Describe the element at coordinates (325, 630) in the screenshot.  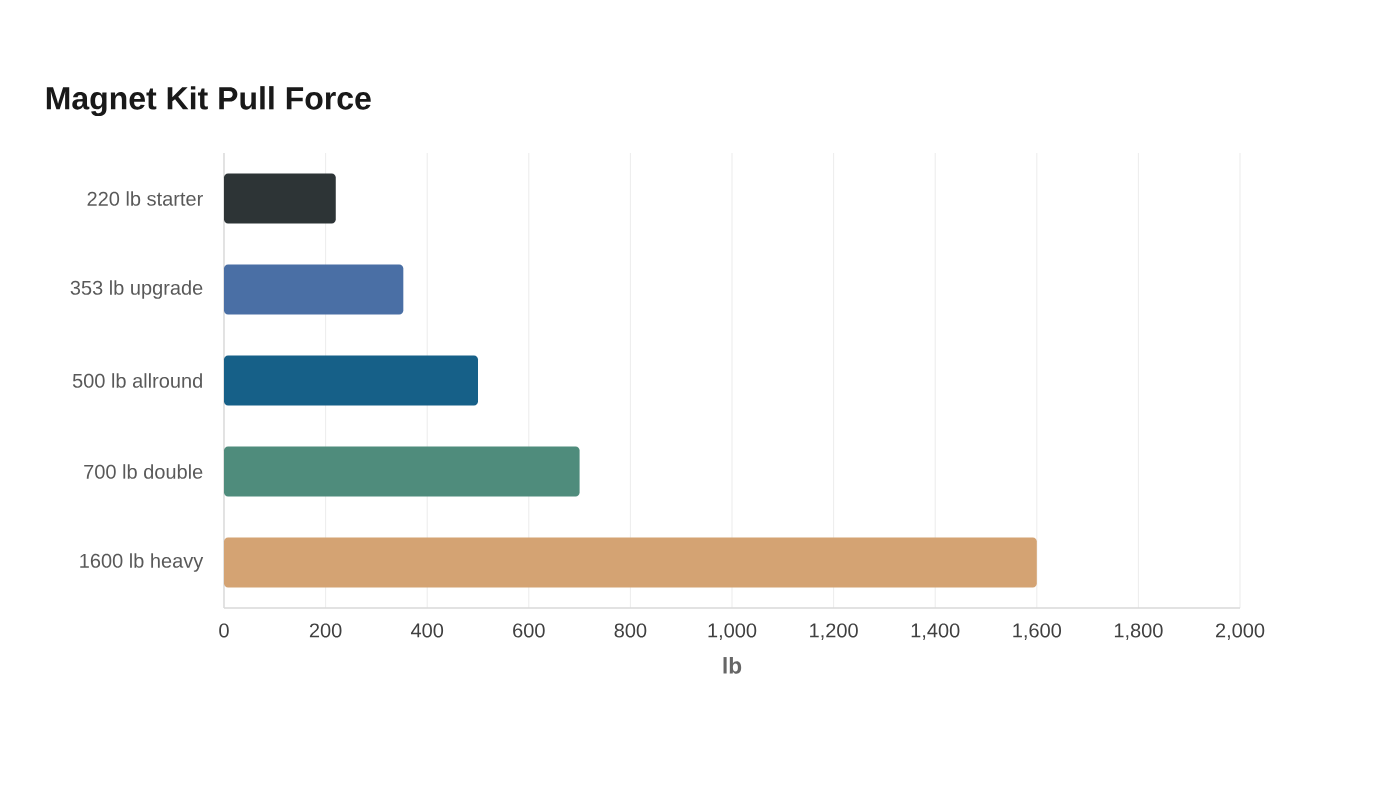
I see `x-tick-label: 200` at that location.